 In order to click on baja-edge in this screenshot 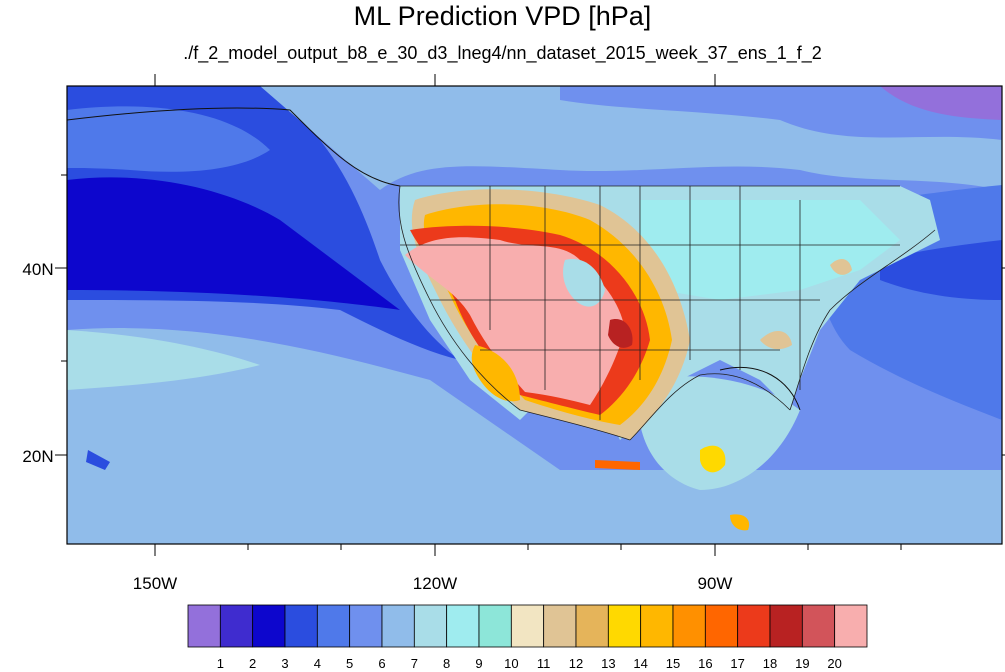, I will do `click(495, 373)`.